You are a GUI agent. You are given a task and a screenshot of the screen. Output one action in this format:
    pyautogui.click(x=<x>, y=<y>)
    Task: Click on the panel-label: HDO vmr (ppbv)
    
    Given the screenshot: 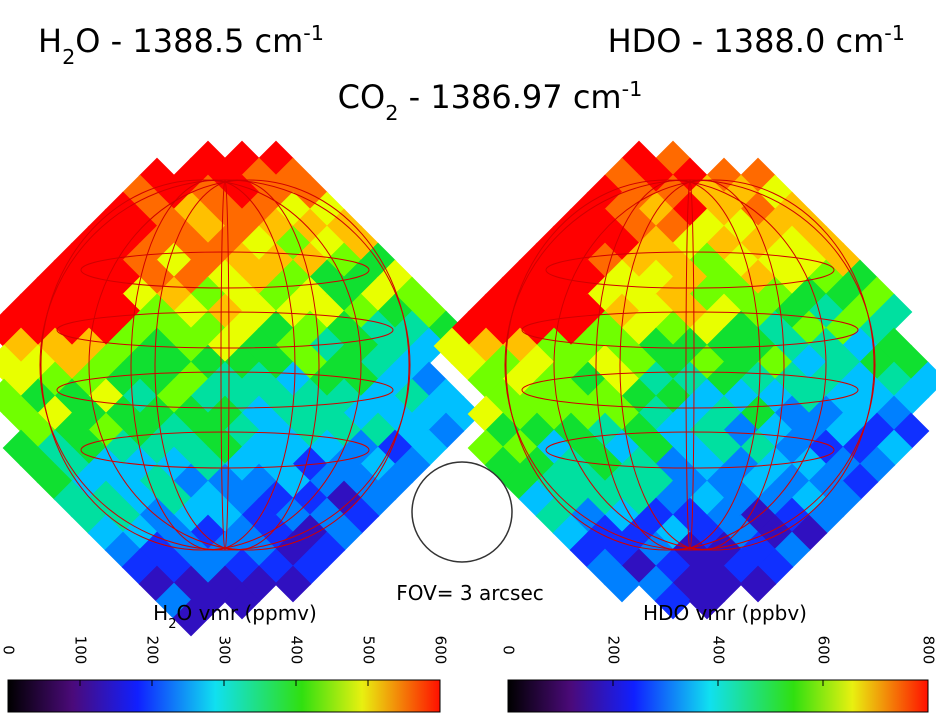 What is the action you would take?
    pyautogui.click(x=725, y=613)
    